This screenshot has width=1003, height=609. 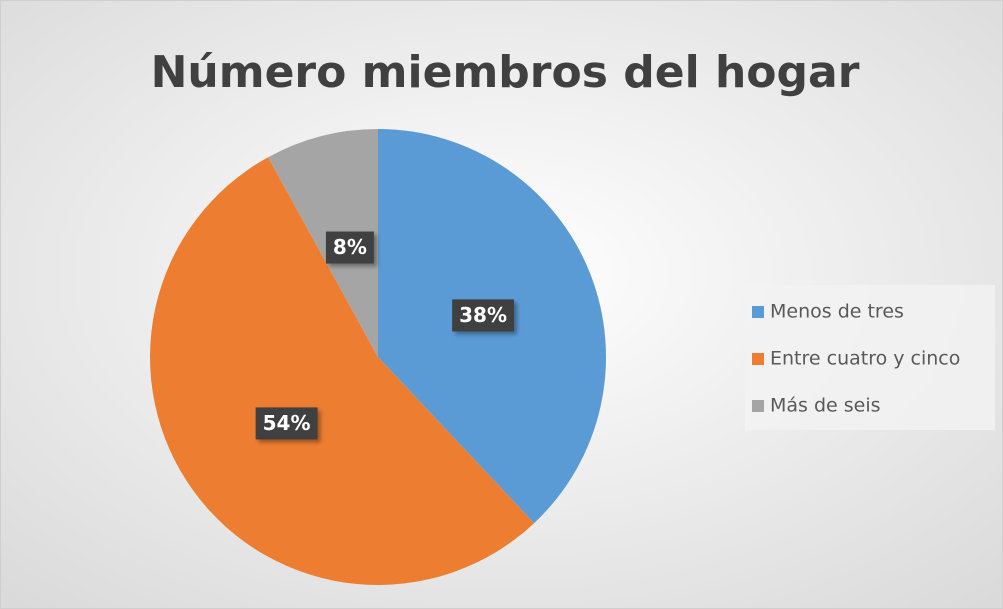 I want to click on pie-slice, so click(x=323, y=243).